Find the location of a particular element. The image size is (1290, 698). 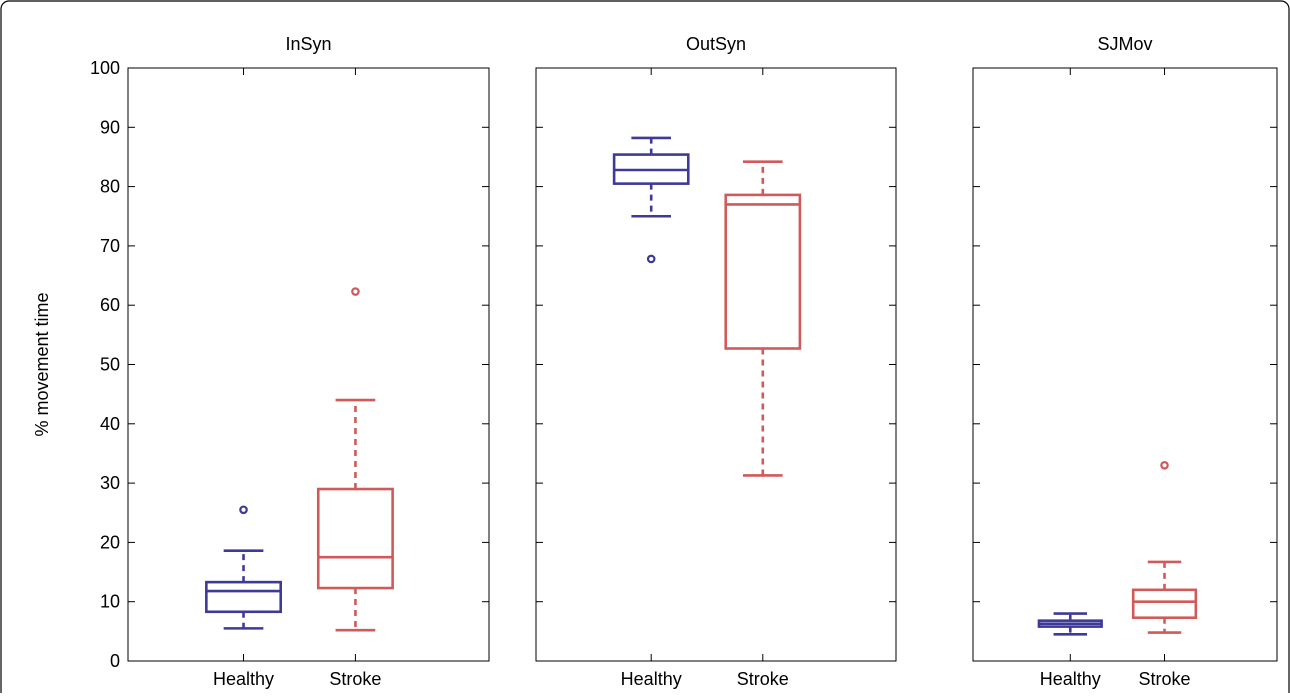

box-insyn-stroke is located at coordinates (355, 538).